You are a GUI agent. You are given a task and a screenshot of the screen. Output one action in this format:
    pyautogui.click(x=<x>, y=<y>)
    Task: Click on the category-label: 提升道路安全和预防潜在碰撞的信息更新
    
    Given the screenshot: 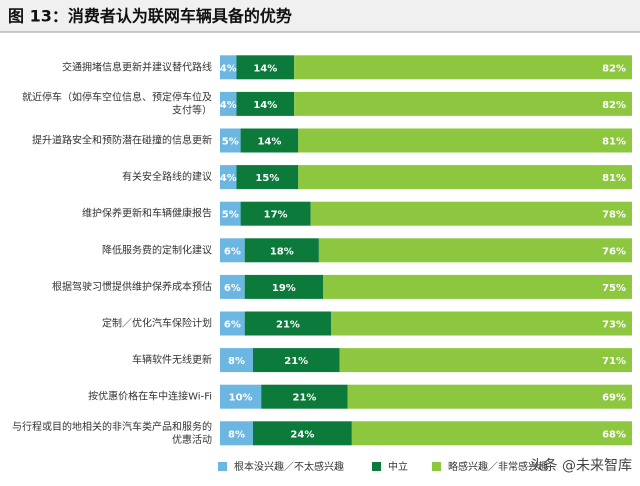 What is the action you would take?
    pyautogui.click(x=122, y=140)
    